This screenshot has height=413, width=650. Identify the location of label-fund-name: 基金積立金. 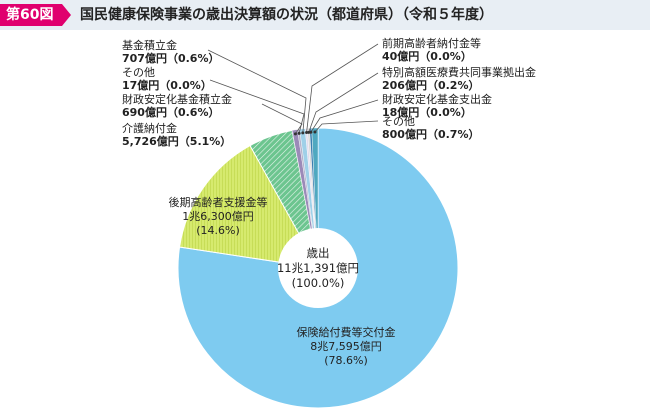
(149, 45).